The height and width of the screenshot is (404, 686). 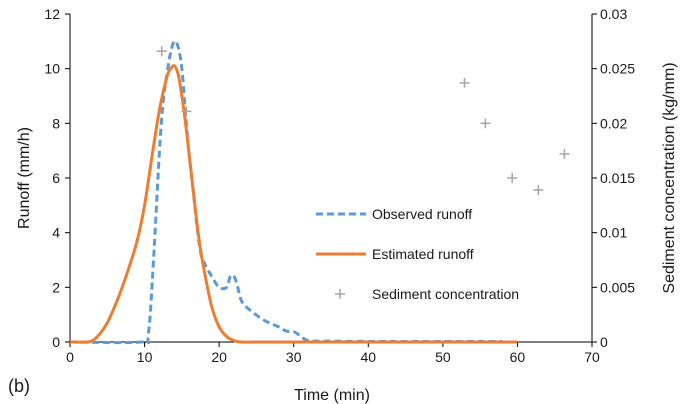 What do you see at coordinates (294, 357) in the screenshot?
I see `x-tick-label: 30` at bounding box center [294, 357].